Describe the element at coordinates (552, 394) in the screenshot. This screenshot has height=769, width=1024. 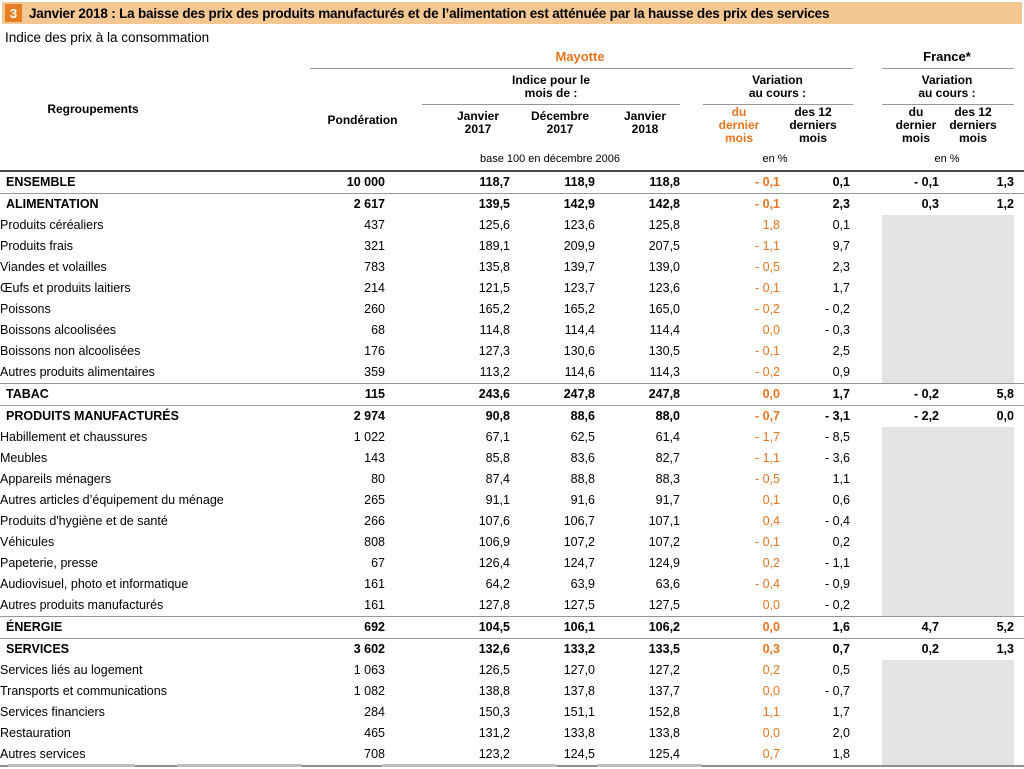
I see `cell-indice-decembre-2017: 247,8` at that location.